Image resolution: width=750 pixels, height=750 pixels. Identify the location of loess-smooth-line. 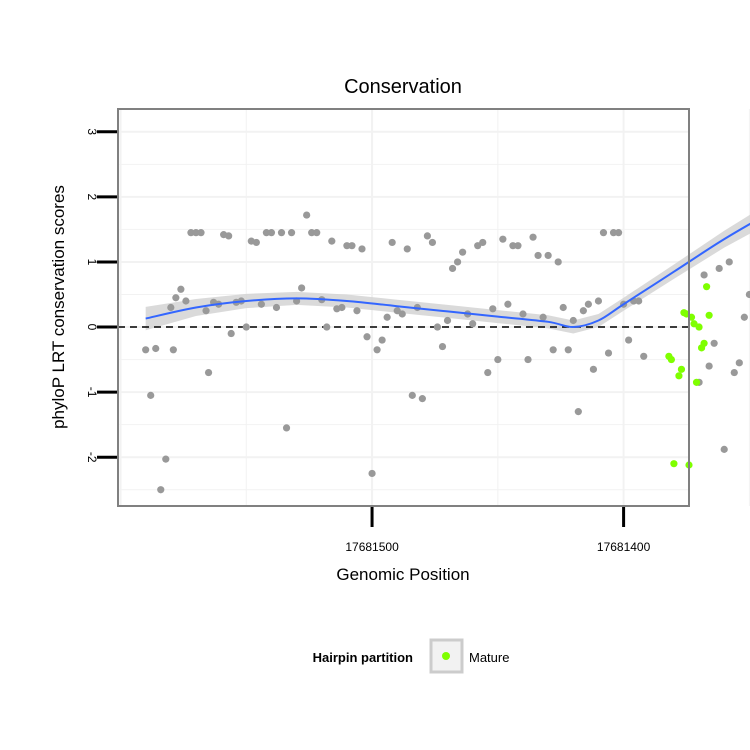
(447, 275).